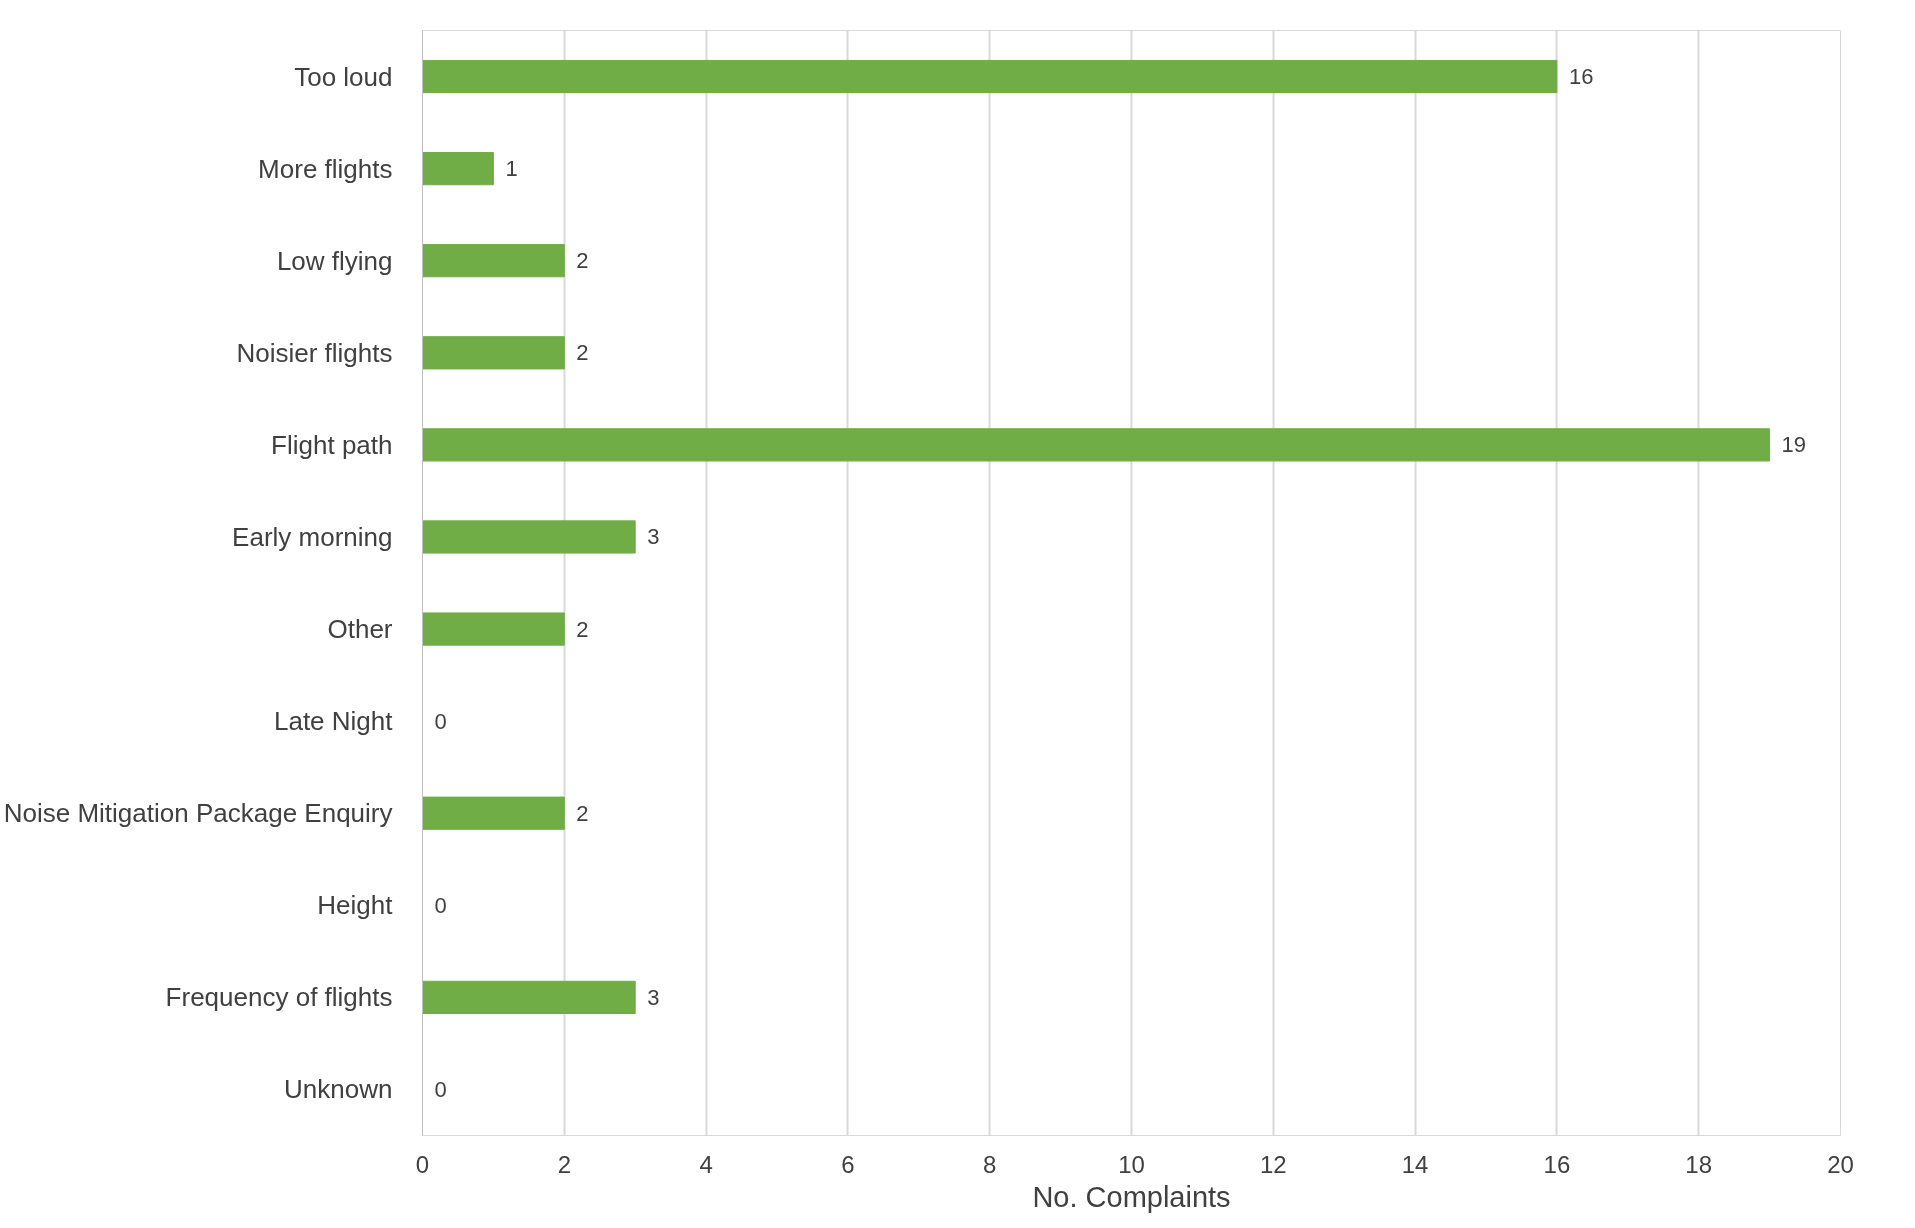 This screenshot has height=1228, width=1915. What do you see at coordinates (1131, 1196) in the screenshot?
I see `x-axis-title: No. Complaints` at bounding box center [1131, 1196].